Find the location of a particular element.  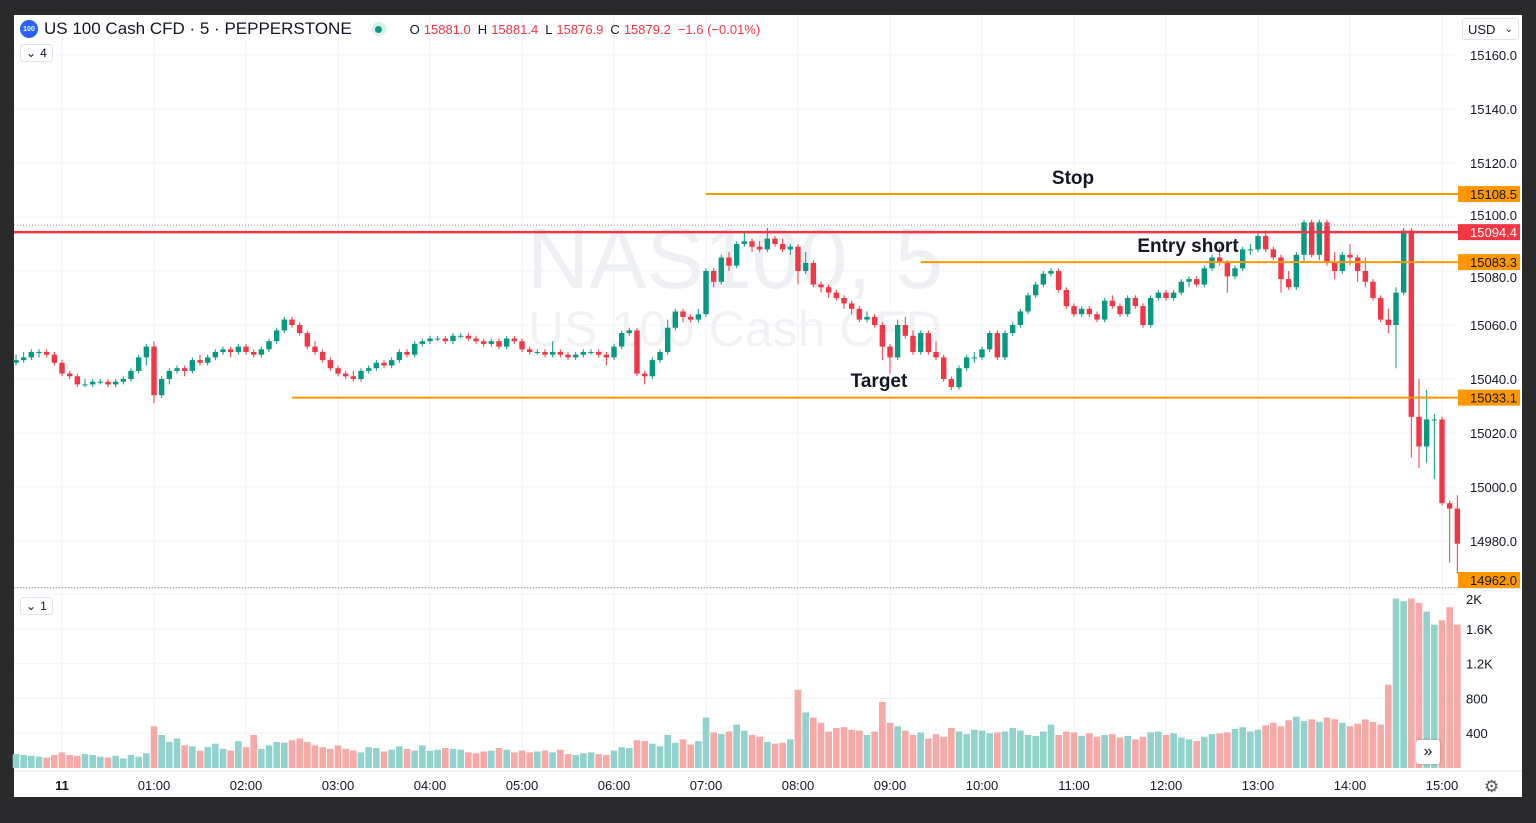

open-label: O is located at coordinates (414, 29).